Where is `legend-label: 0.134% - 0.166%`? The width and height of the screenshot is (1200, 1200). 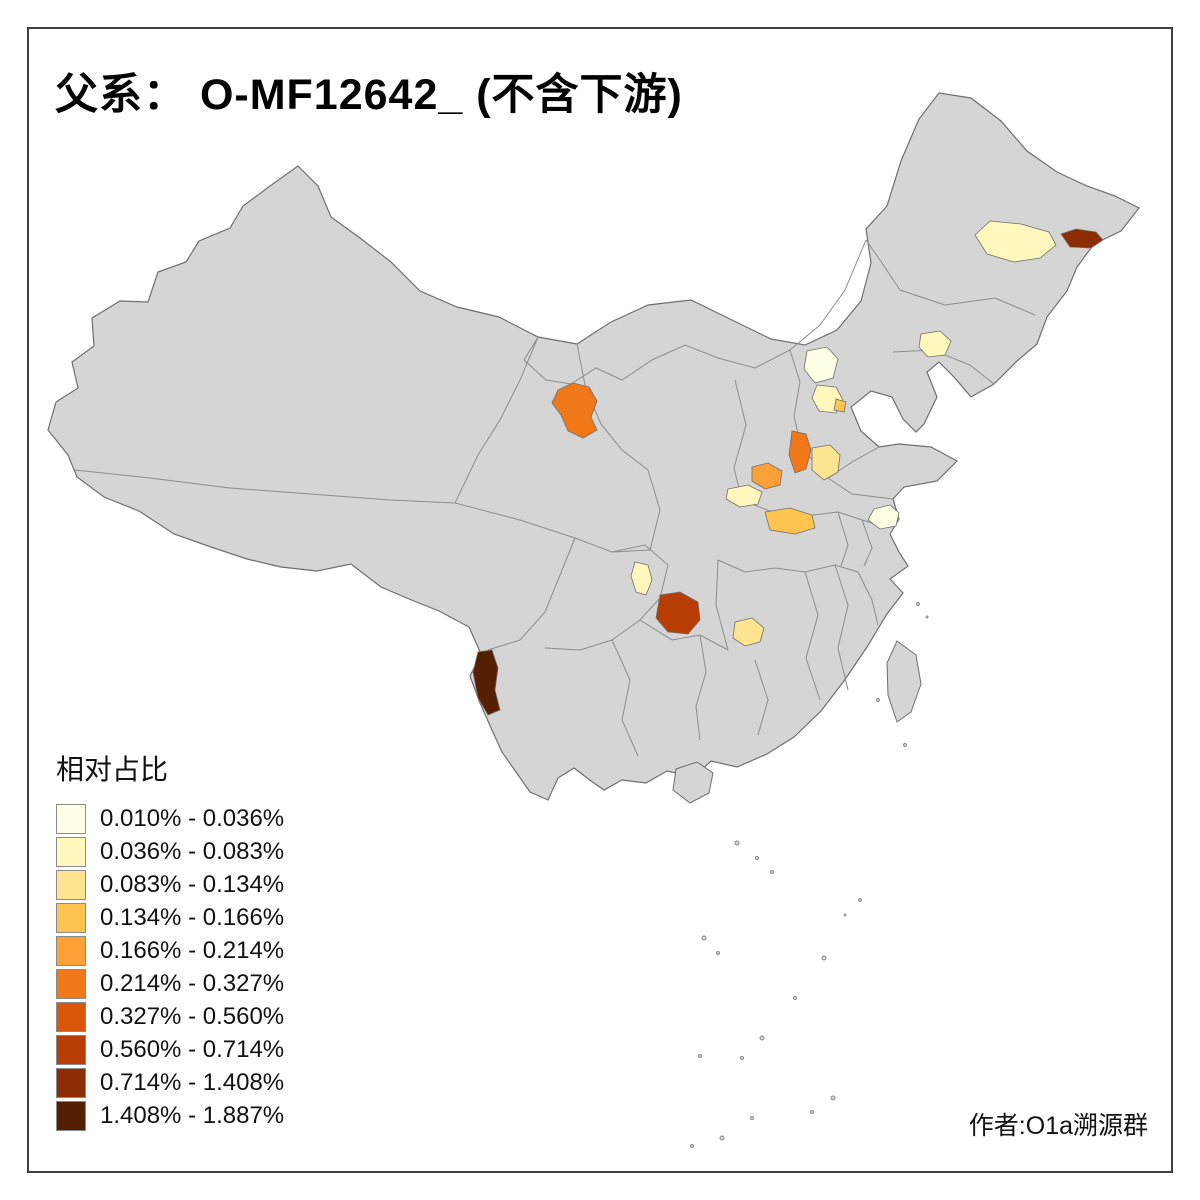 legend-label: 0.134% - 0.166% is located at coordinates (192, 917).